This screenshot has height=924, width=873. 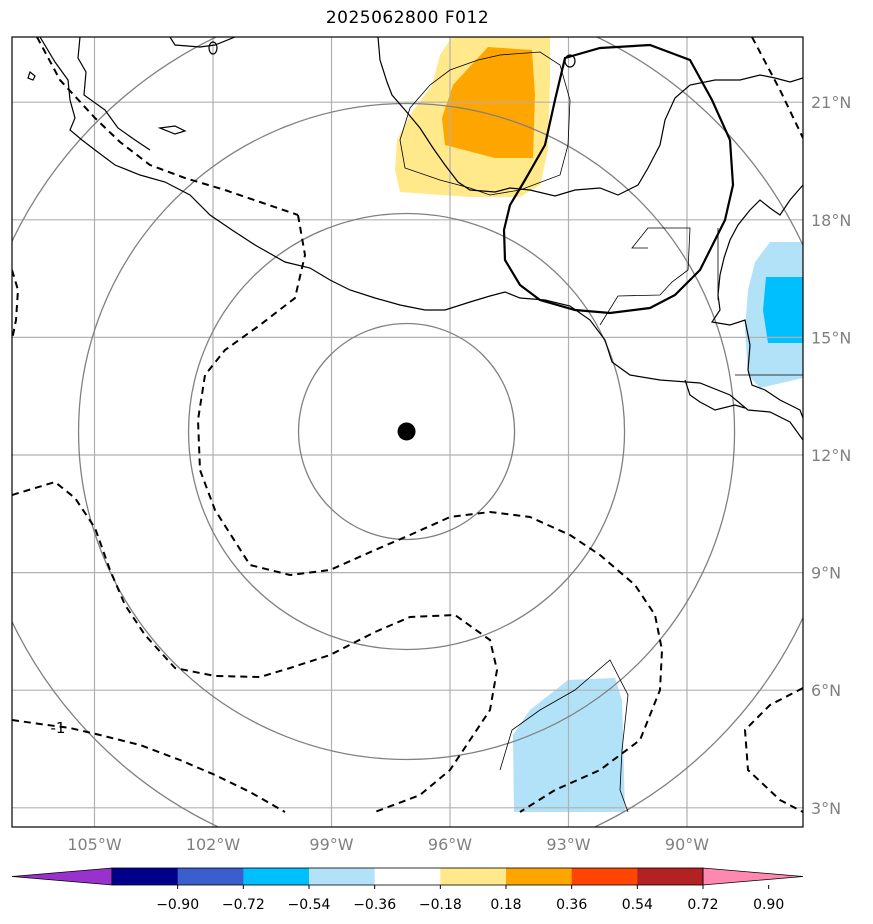 What do you see at coordinates (440, 905) in the screenshot?
I see `colorbar-tick-label: −0.18` at bounding box center [440, 905].